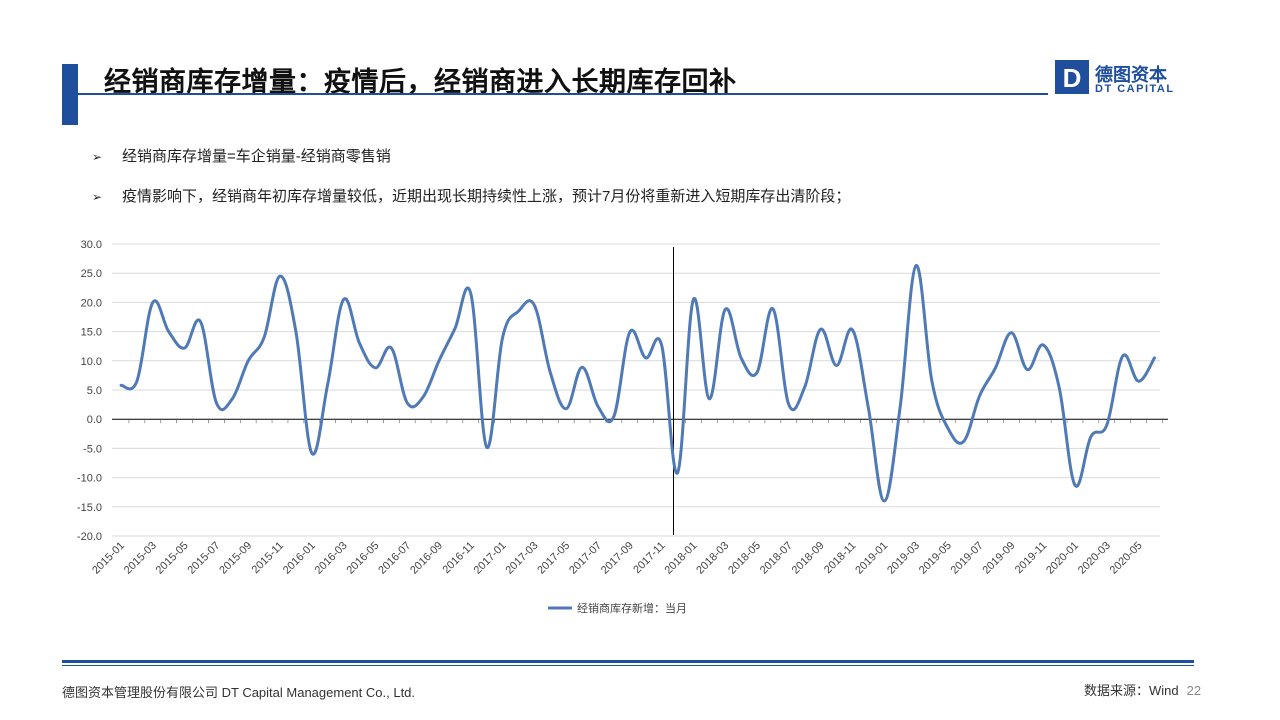 Image resolution: width=1280 pixels, height=720 pixels. I want to click on x-tick-label: 2016-01, so click(299, 558).